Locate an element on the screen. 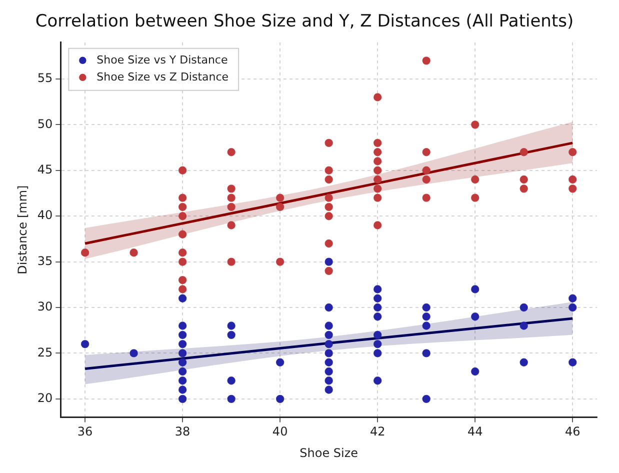 The width and height of the screenshot is (619, 473). y-tick-label: 20 is located at coordinates (45, 398).